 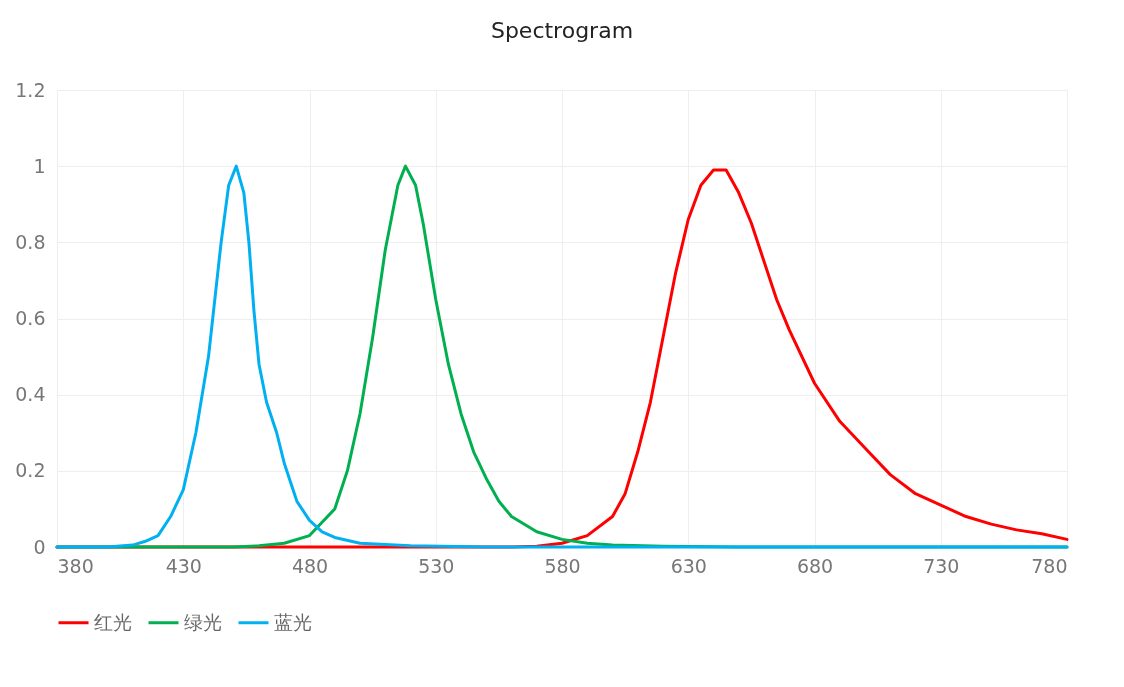 I want to click on legend-label: 红光, so click(x=113, y=621).